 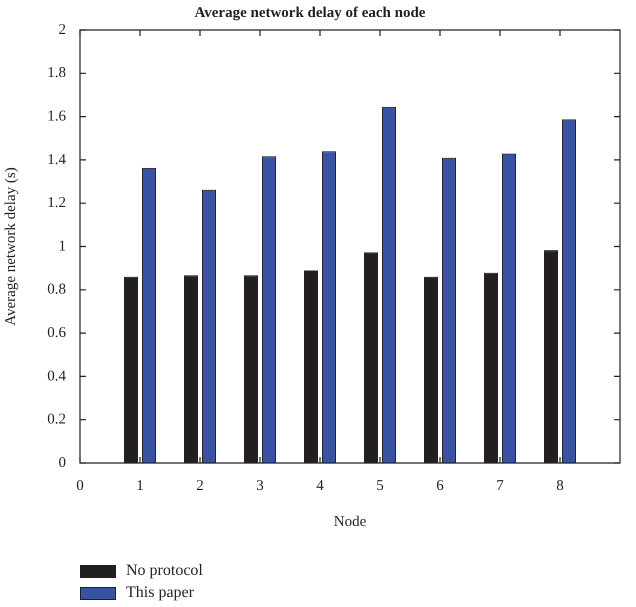 I want to click on x-tick-label: 3, so click(x=260, y=486).